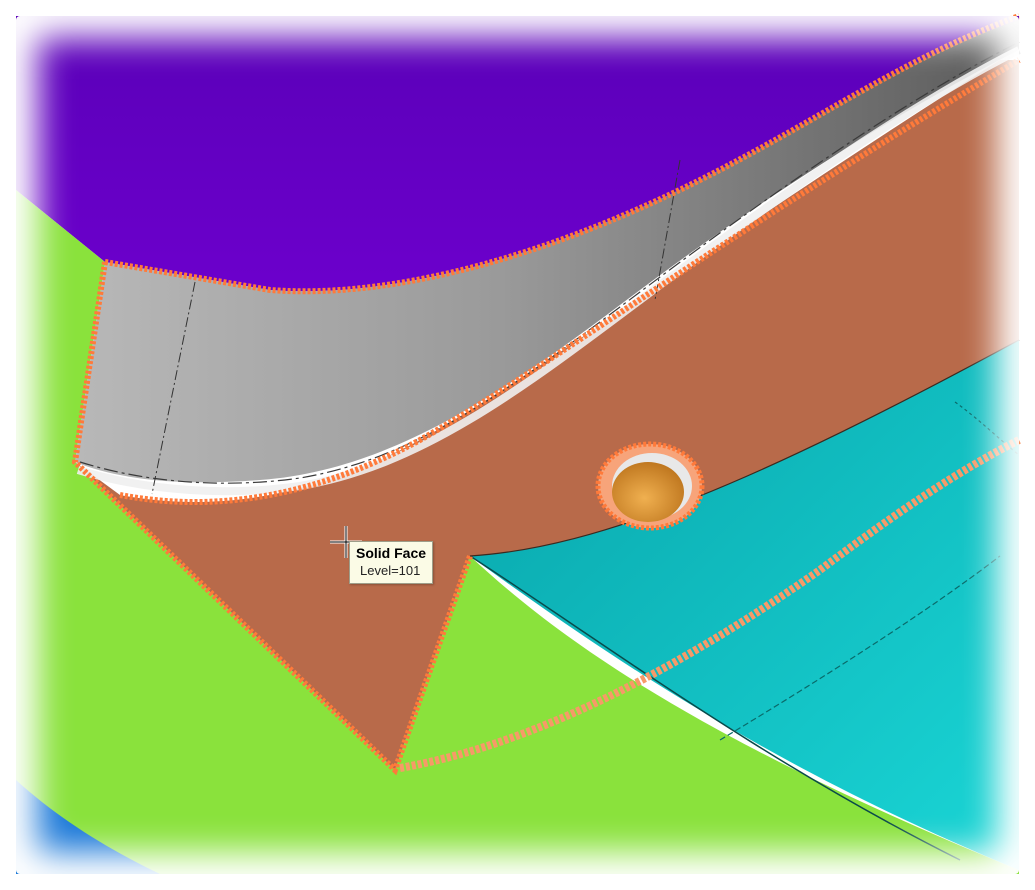 The width and height of the screenshot is (1035, 890). What do you see at coordinates (391, 562) in the screenshot?
I see `hover-tooltip: Solid Face Level=101` at bounding box center [391, 562].